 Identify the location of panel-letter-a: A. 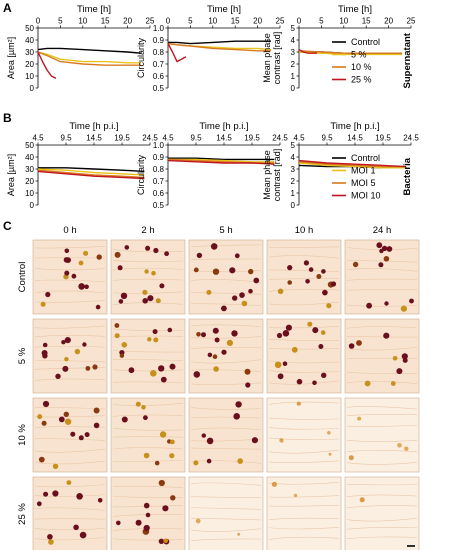
(7, 8).